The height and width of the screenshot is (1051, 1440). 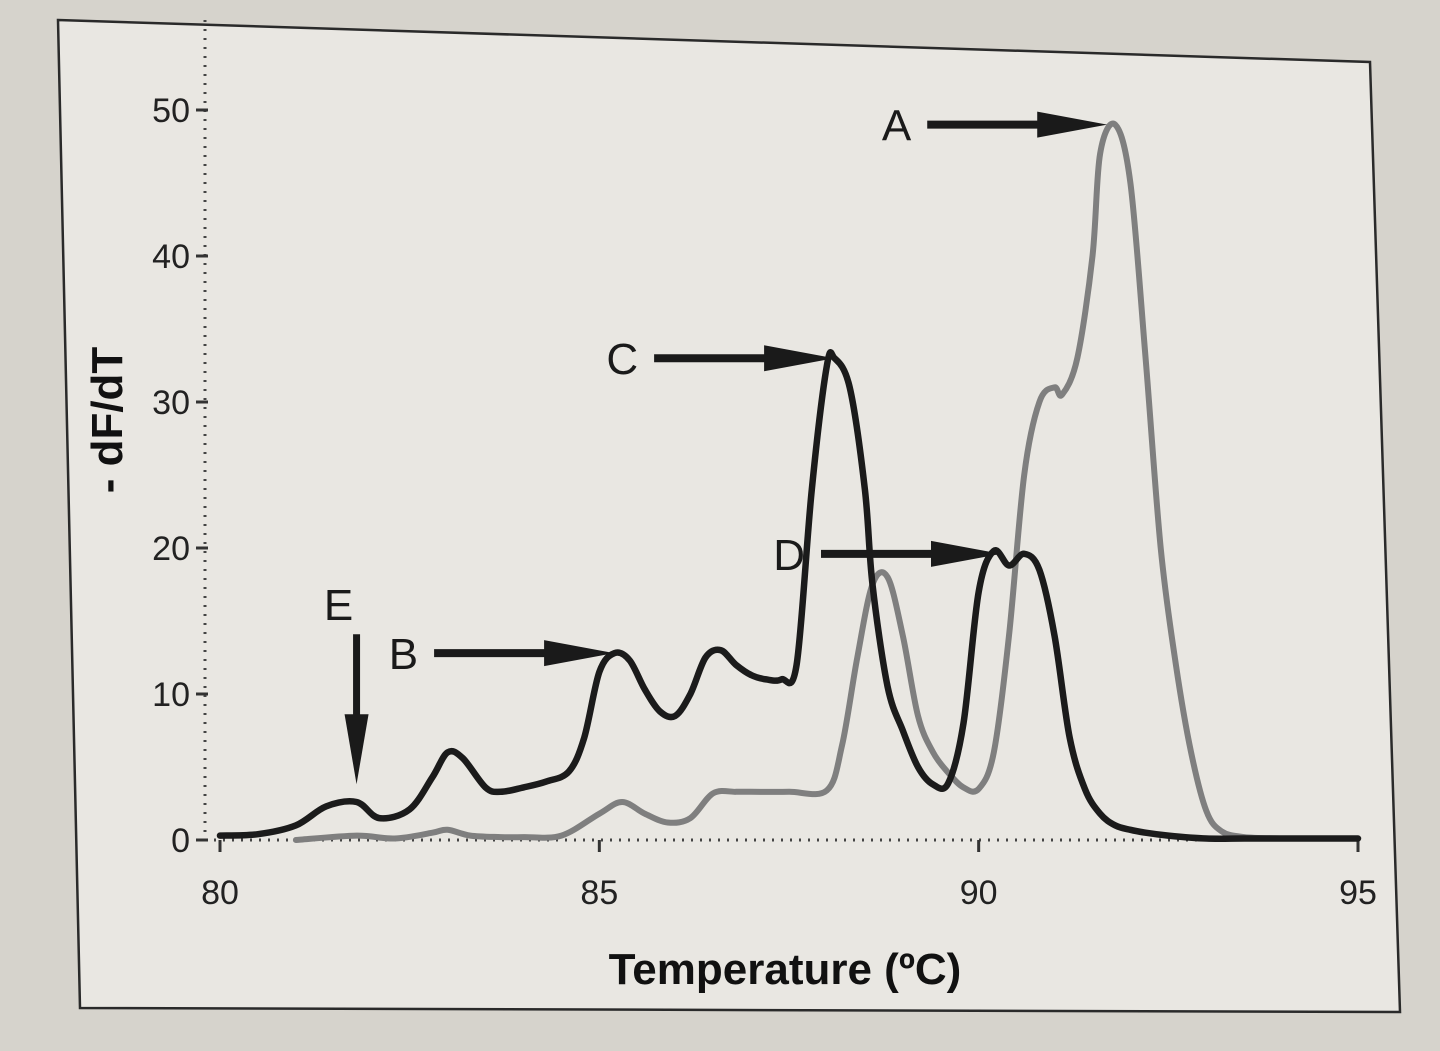 What do you see at coordinates (979, 893) in the screenshot?
I see `x-tick-label: 90` at bounding box center [979, 893].